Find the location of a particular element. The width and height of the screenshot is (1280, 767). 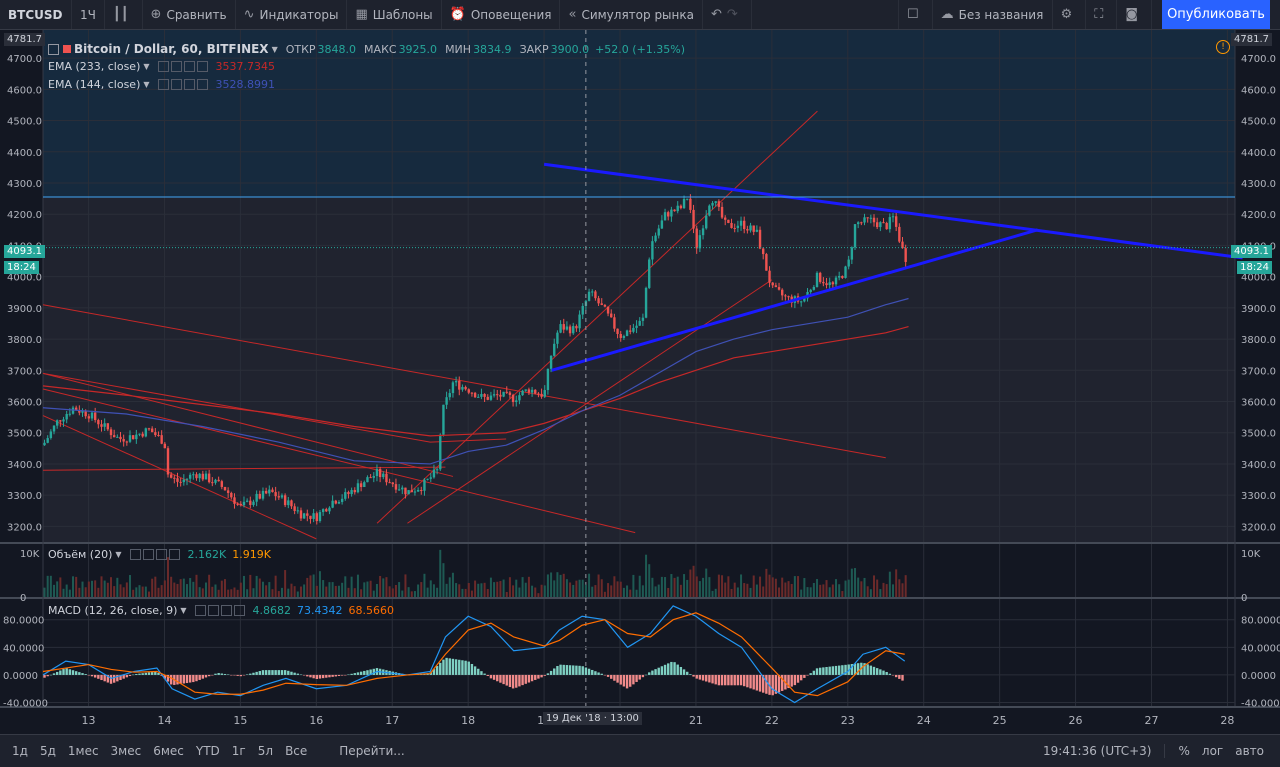

interval-button: 1Ч is located at coordinates (88, 14).